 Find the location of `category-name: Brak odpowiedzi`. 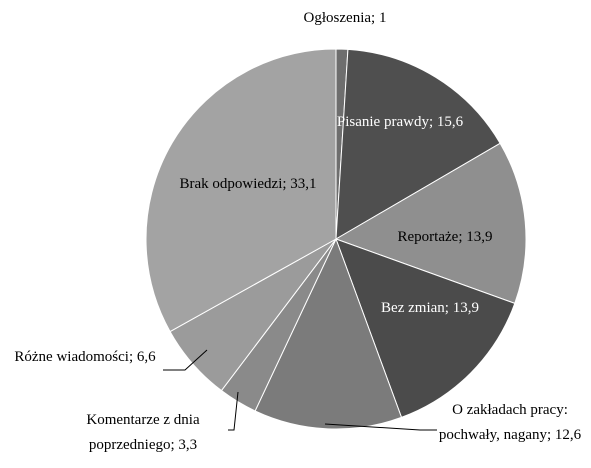

category-name: Brak odpowiedzi is located at coordinates (231, 184).